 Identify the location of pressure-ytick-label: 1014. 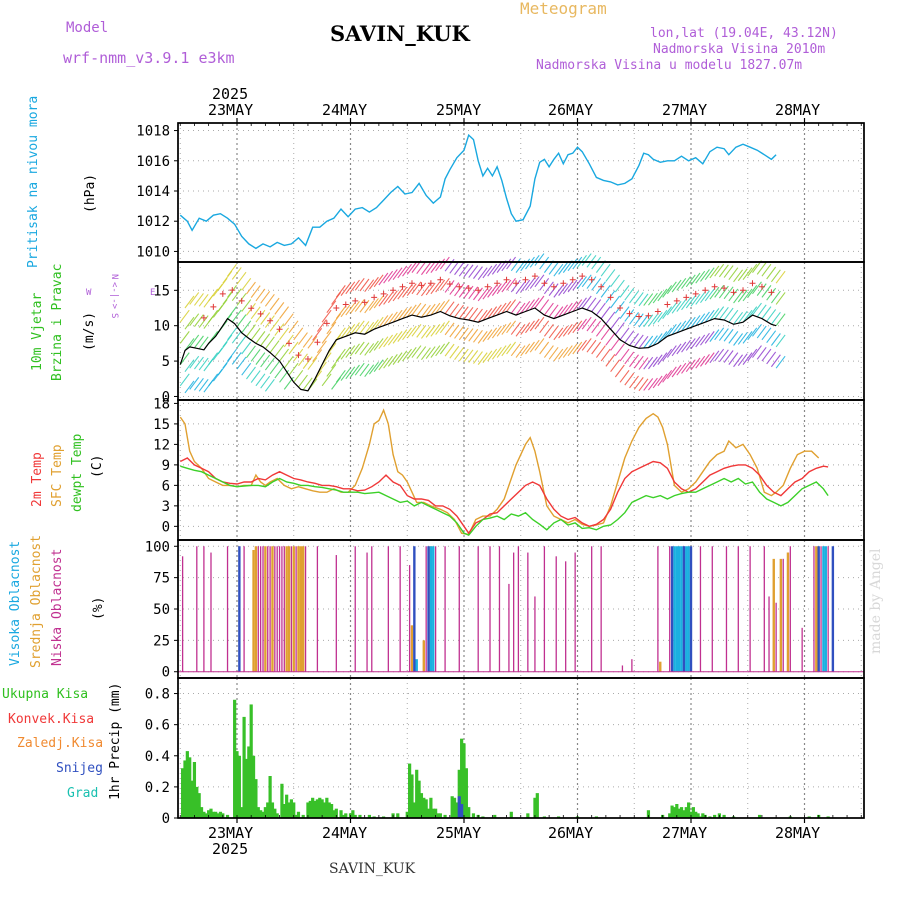
(153, 192).